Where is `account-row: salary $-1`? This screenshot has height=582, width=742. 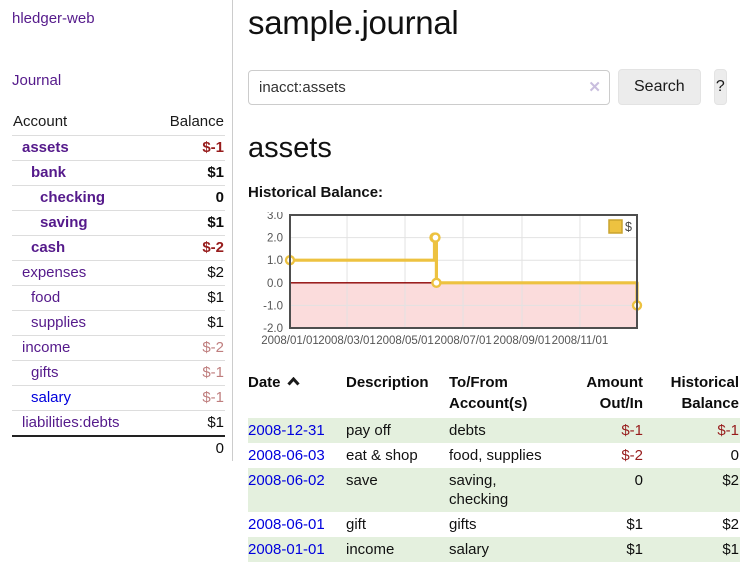
account-row: salary $-1 is located at coordinates (118, 397).